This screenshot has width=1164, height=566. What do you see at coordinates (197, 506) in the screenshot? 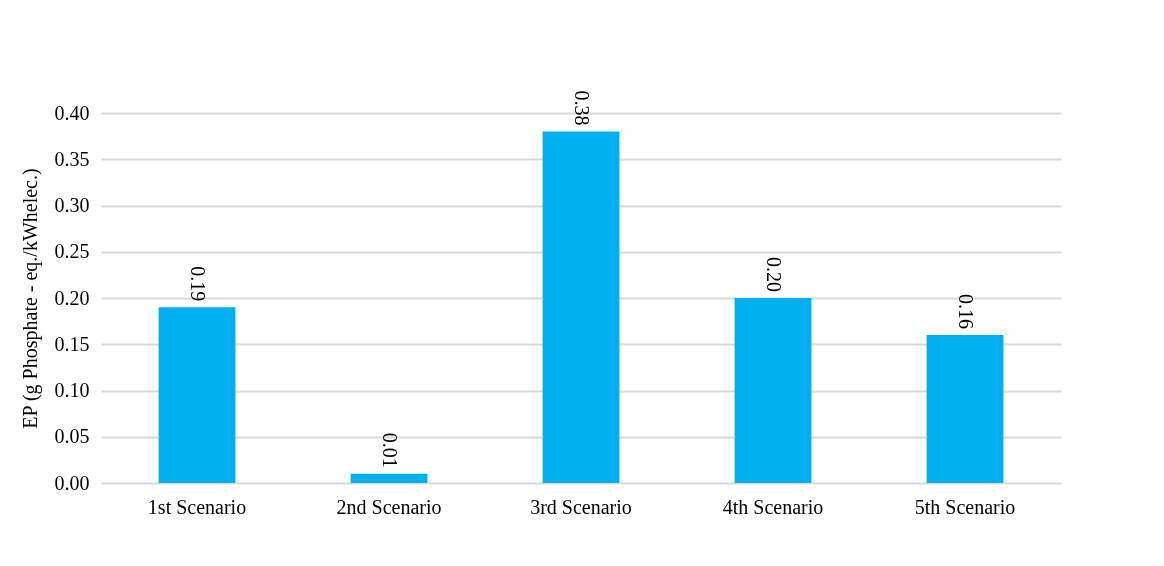
I see `x-tick-label: 1st Scenario` at bounding box center [197, 506].